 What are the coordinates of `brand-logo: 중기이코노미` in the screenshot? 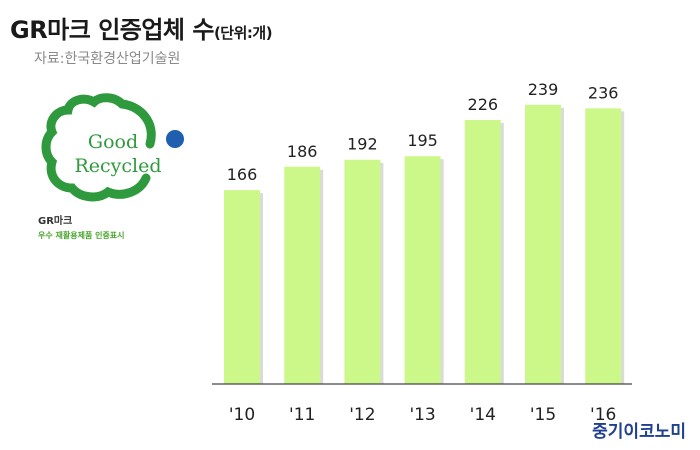 It's located at (639, 432).